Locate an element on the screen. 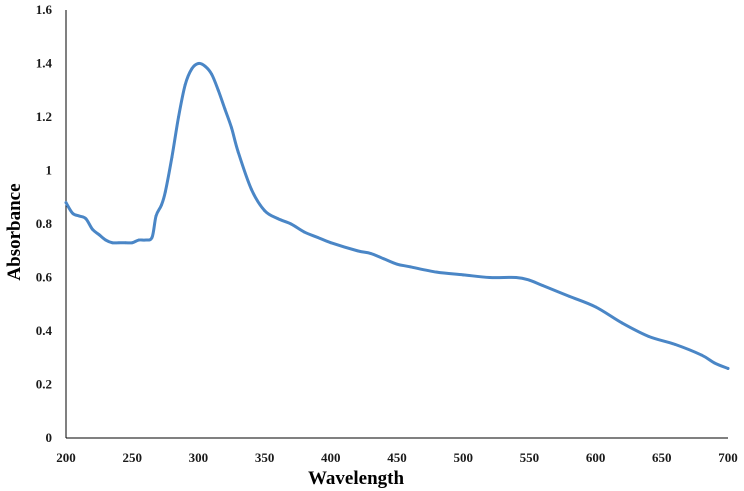  y-tick-label: 1.2 is located at coordinates (44, 116).